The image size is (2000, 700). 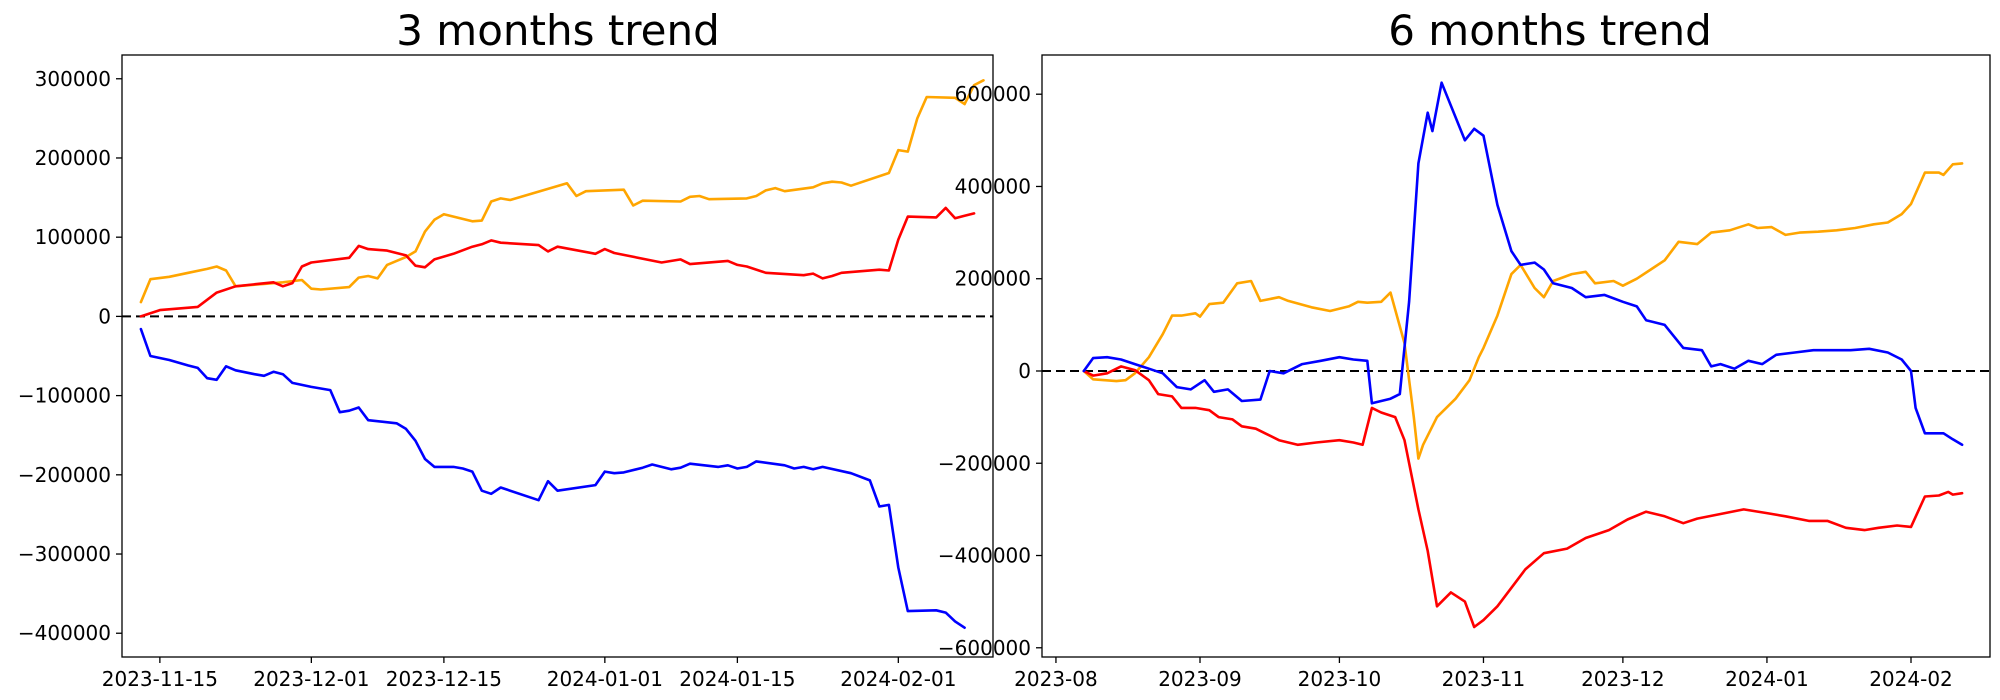 What do you see at coordinates (993, 94) in the screenshot?
I see `y-tick-label: 600000` at bounding box center [993, 94].